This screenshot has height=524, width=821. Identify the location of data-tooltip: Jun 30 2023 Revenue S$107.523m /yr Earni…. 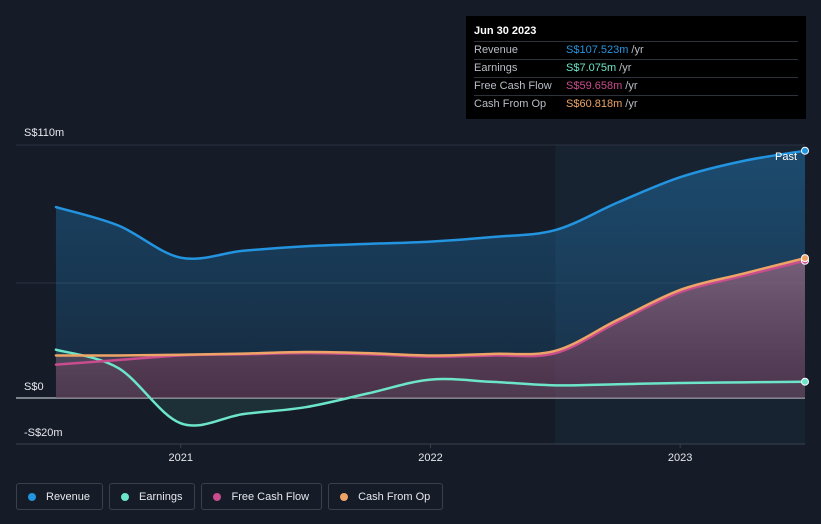
(636, 67).